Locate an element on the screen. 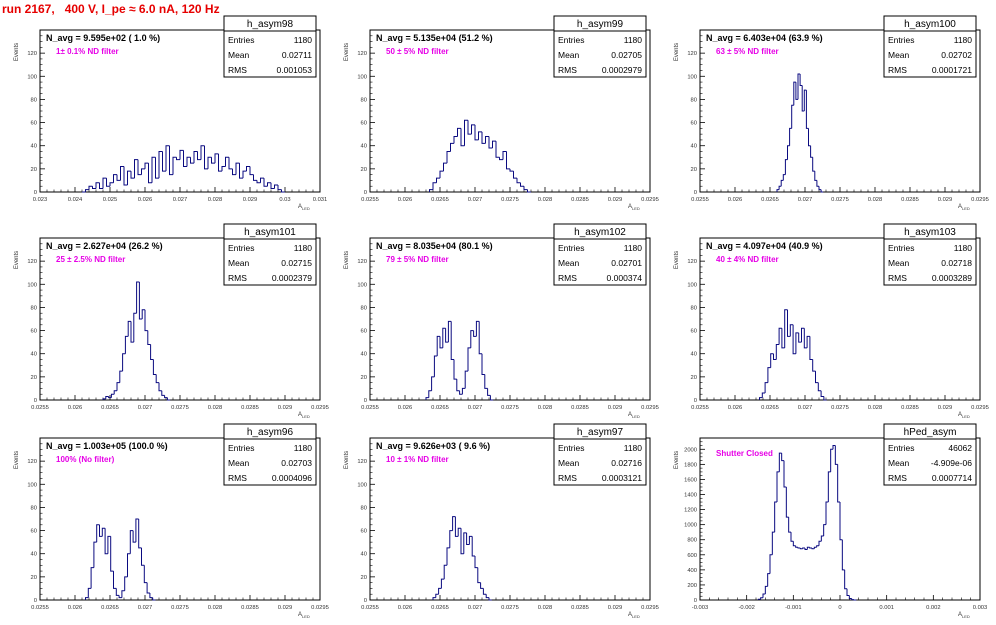 The width and height of the screenshot is (996, 625). stats-value: 0.0003289 is located at coordinates (952, 278).